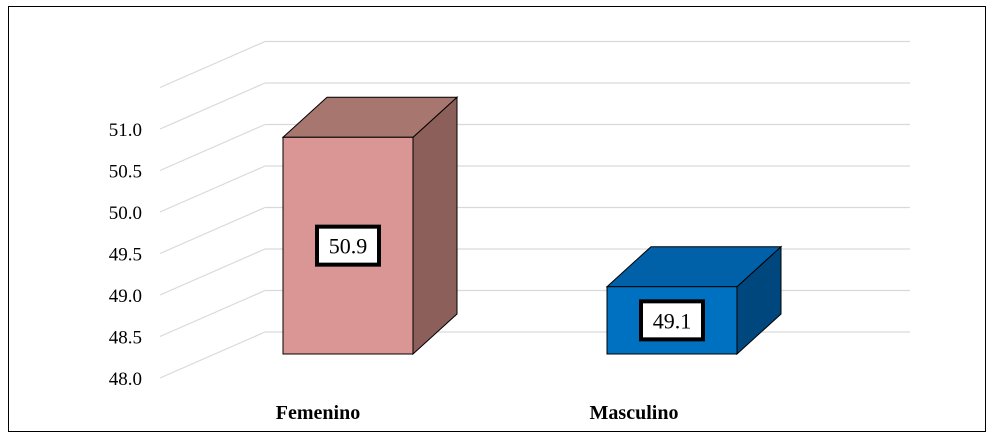 This screenshot has height=438, width=992. I want to click on y-tick-label: 49.5, so click(125, 255).